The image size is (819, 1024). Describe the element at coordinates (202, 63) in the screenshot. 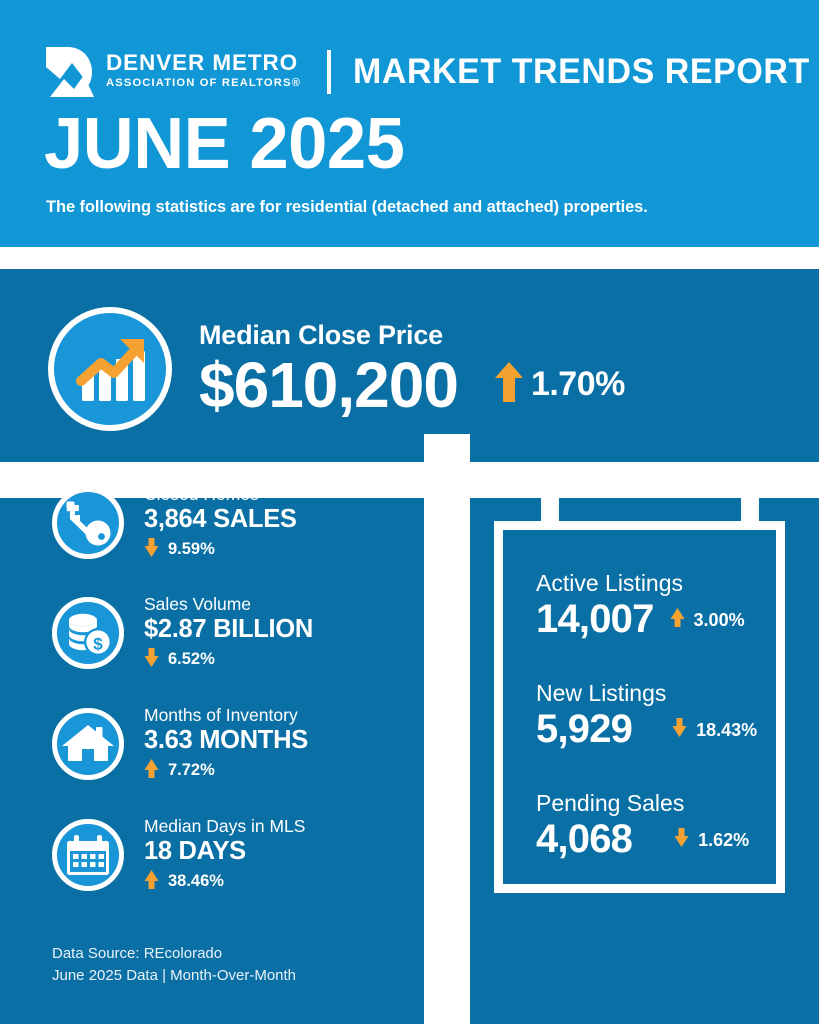

I see `brand-title: DENVER METRO` at that location.